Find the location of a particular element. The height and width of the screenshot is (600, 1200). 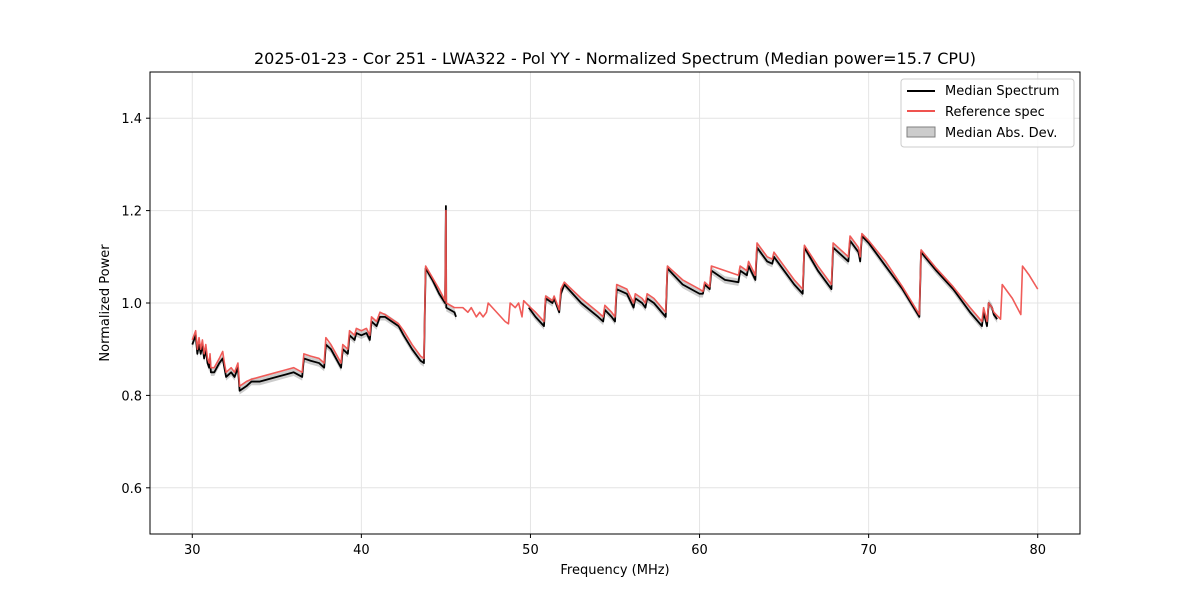

y-tick-label: 1.2 is located at coordinates (131, 212).